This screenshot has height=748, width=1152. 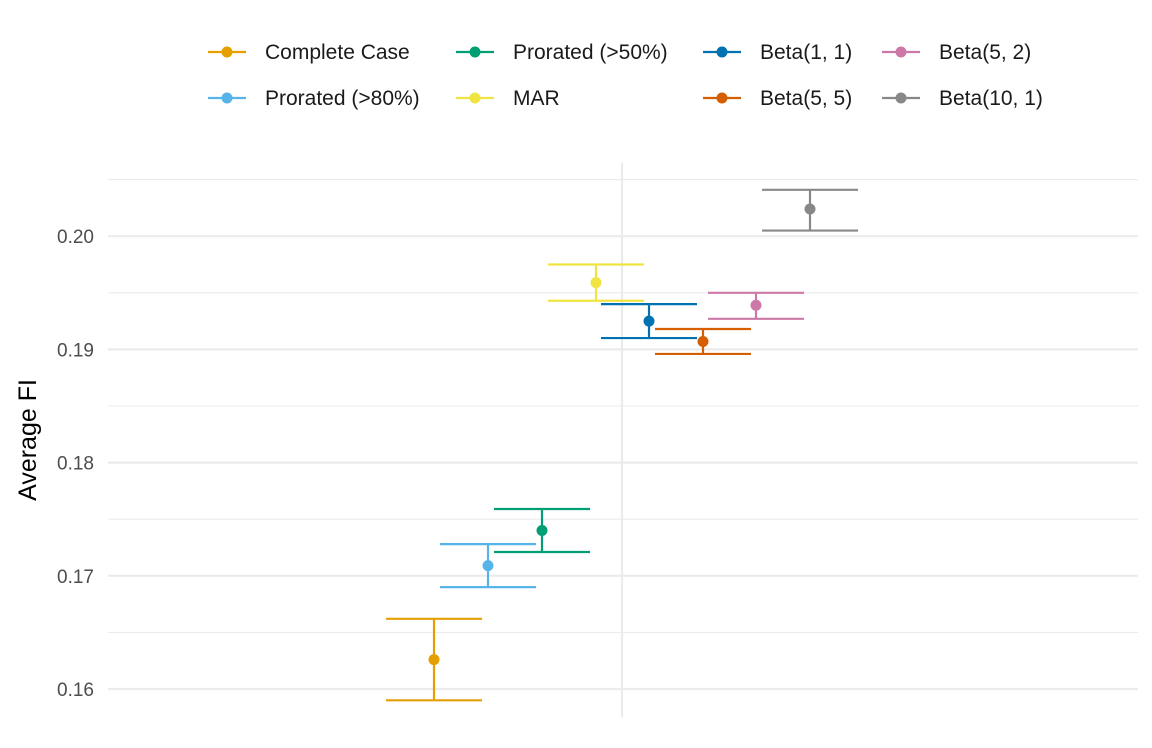 I want to click on legend-label: Complete Case, so click(x=337, y=52).